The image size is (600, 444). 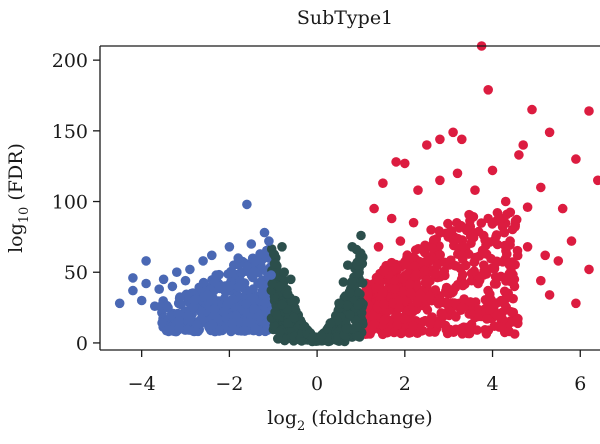 What do you see at coordinates (18, 198) in the screenshot?
I see `y-axis-title: log10 (FDR)` at bounding box center [18, 198].